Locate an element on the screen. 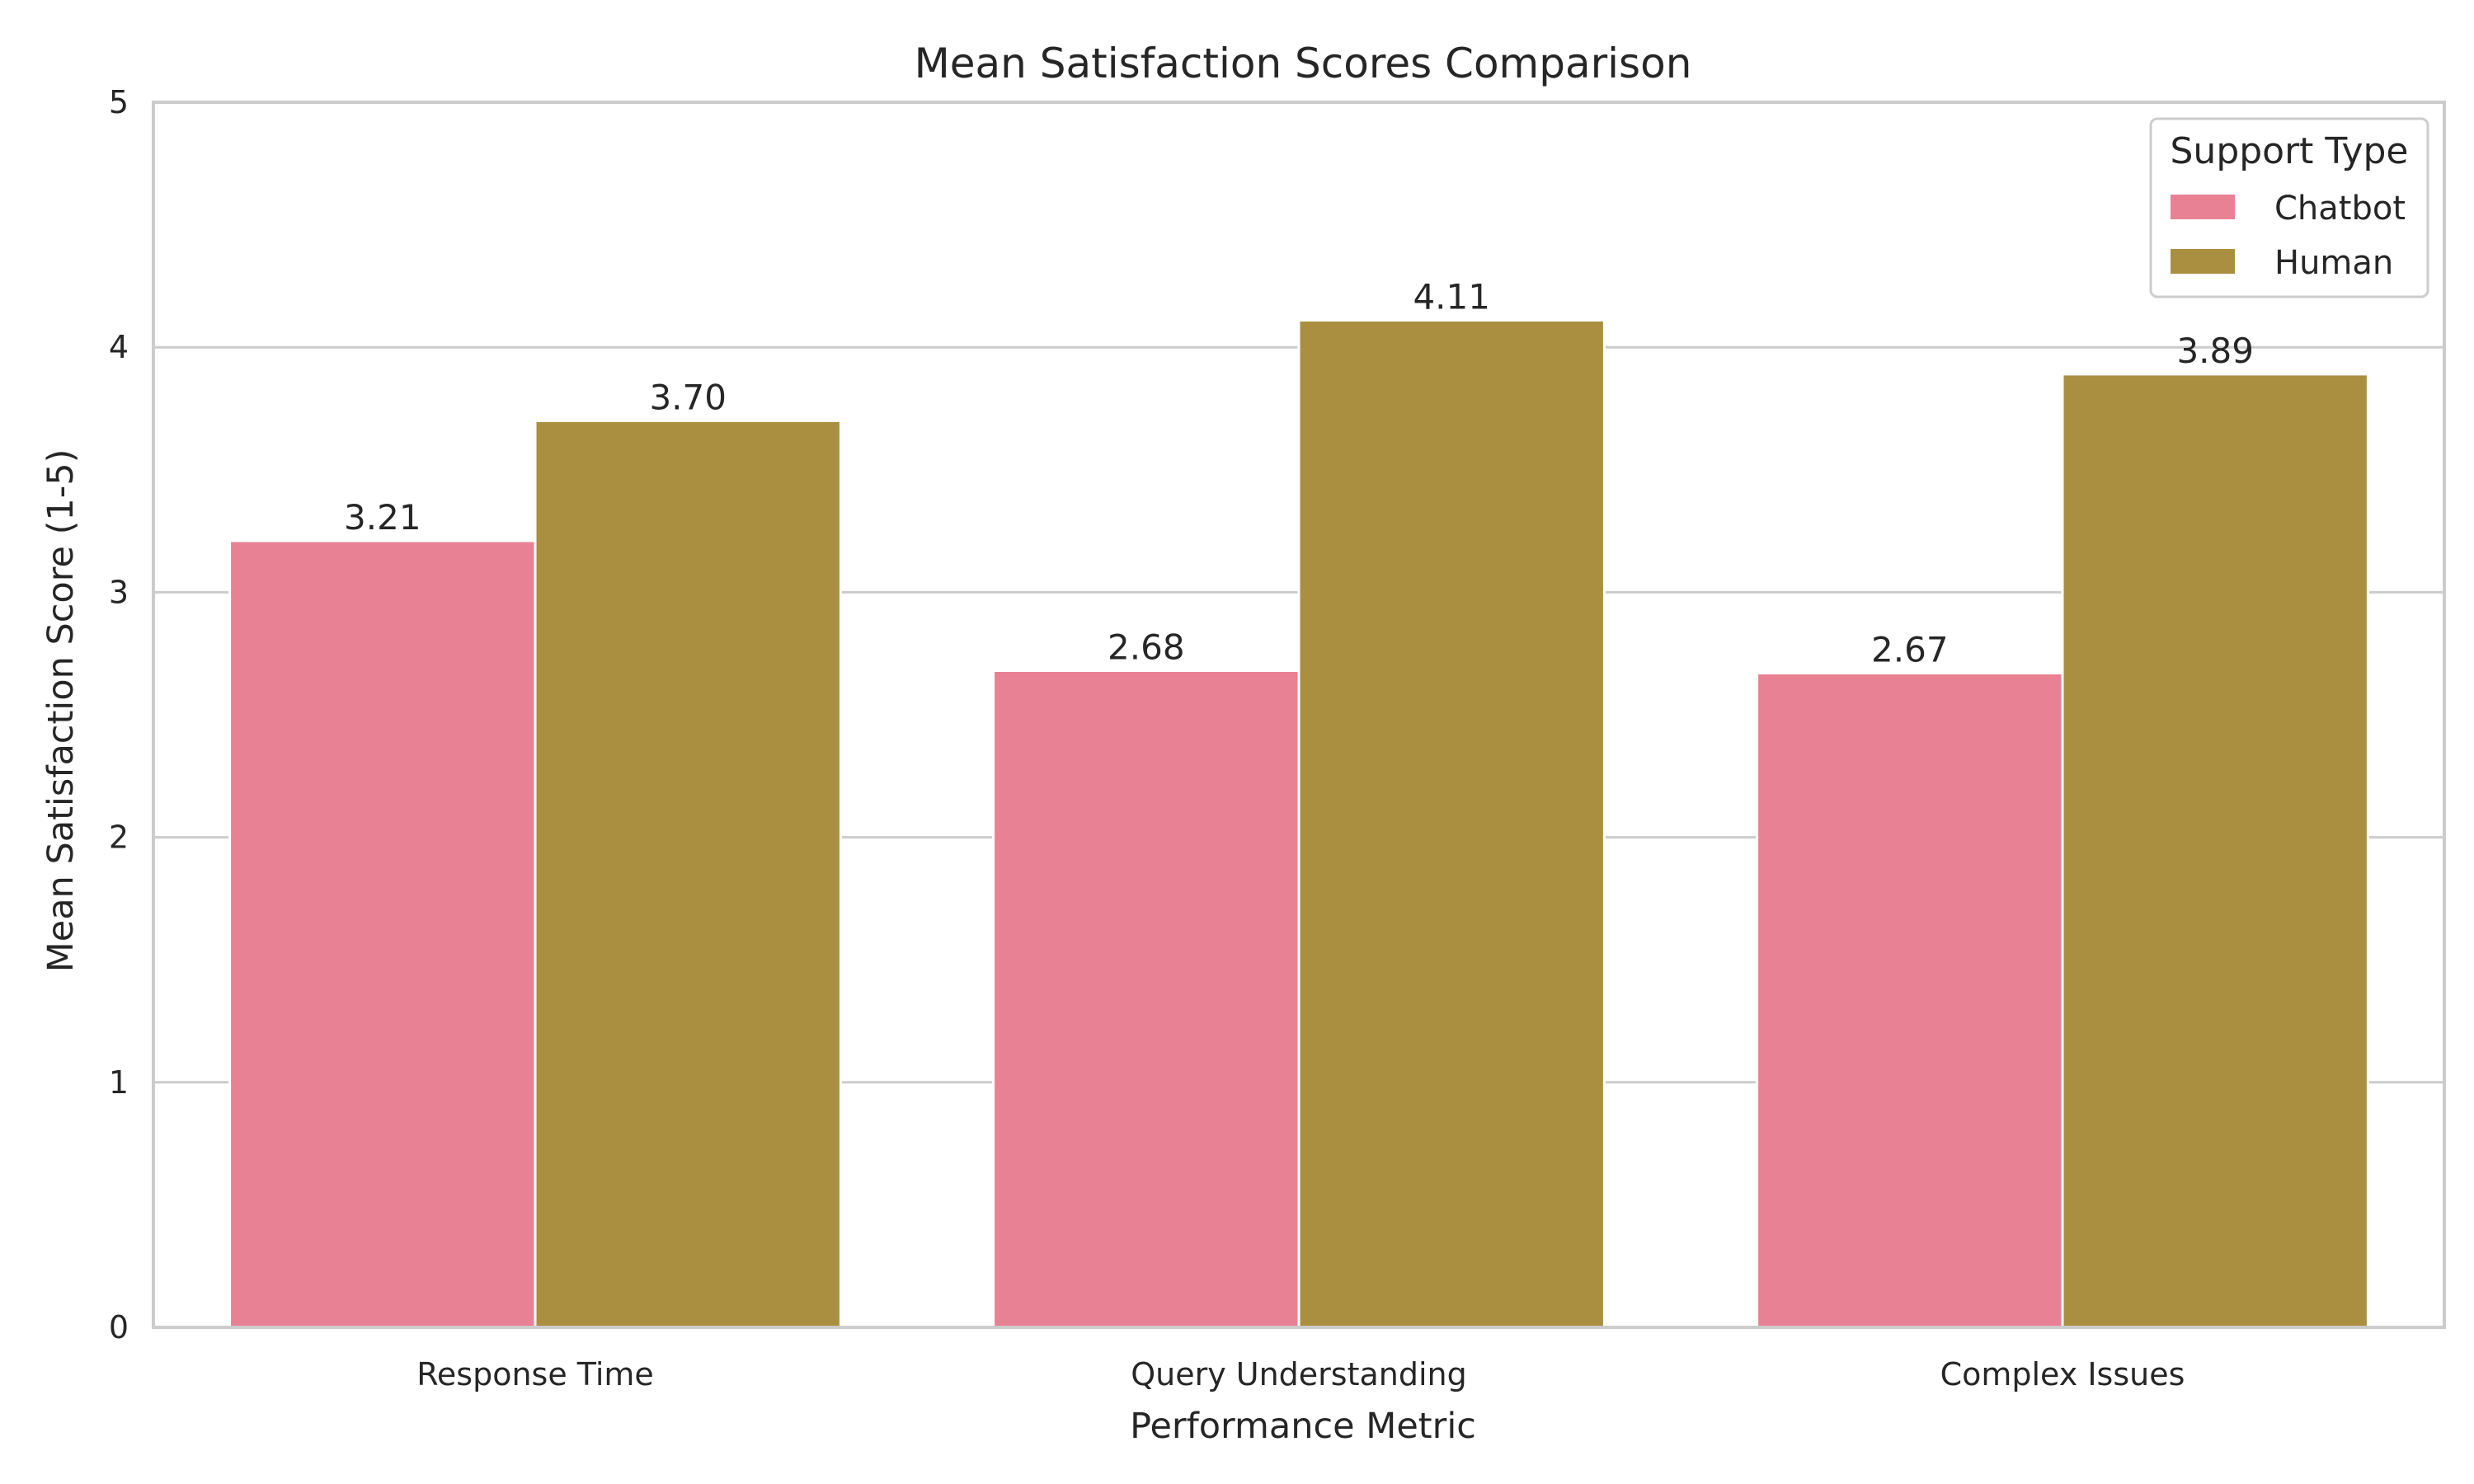 The height and width of the screenshot is (1484, 2474). data-label-human: 4.11 is located at coordinates (1451, 297).